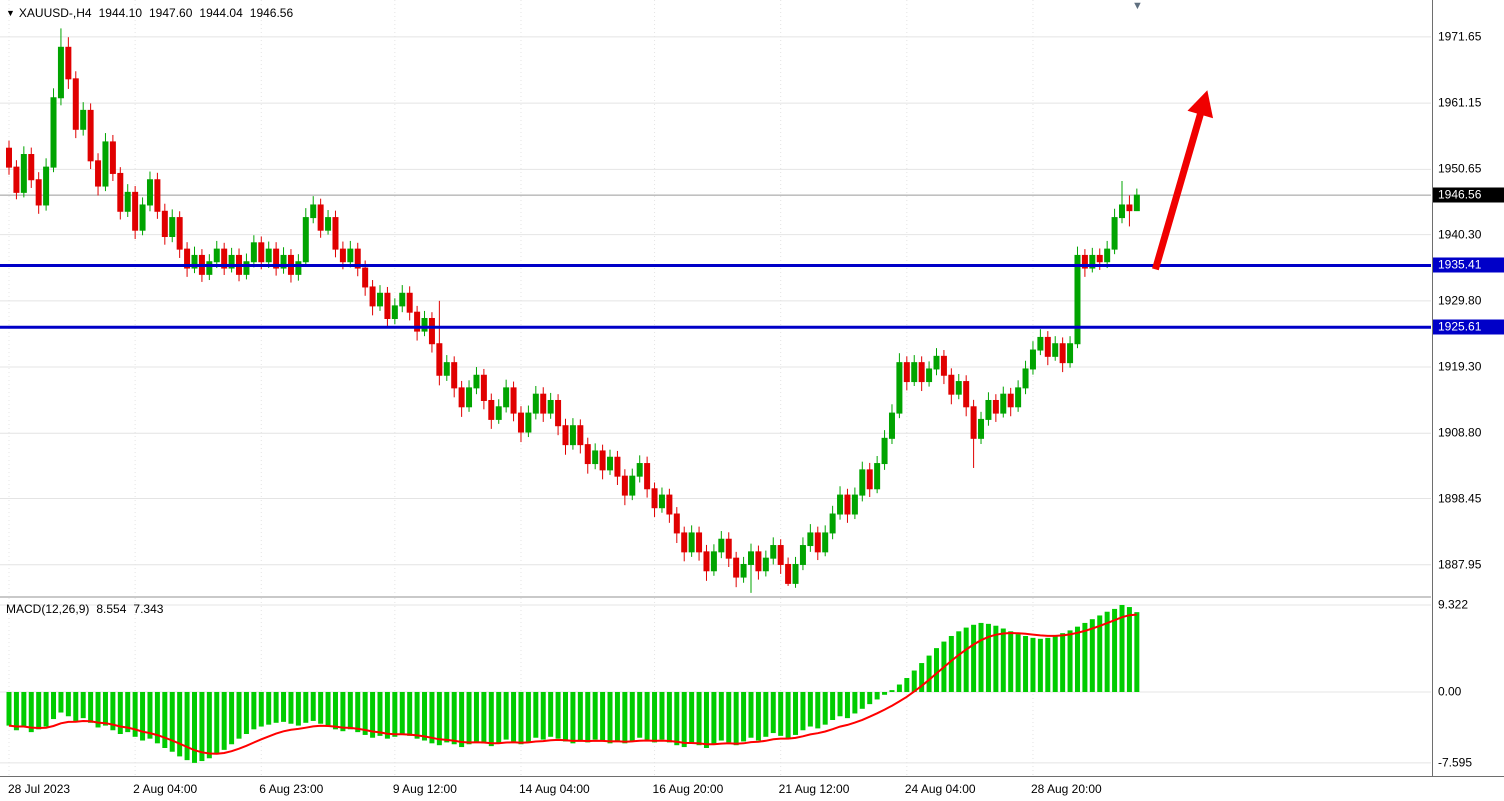 The width and height of the screenshot is (1504, 801). I want to click on time-tick-label: 6 Aug 23:00, so click(291, 789).